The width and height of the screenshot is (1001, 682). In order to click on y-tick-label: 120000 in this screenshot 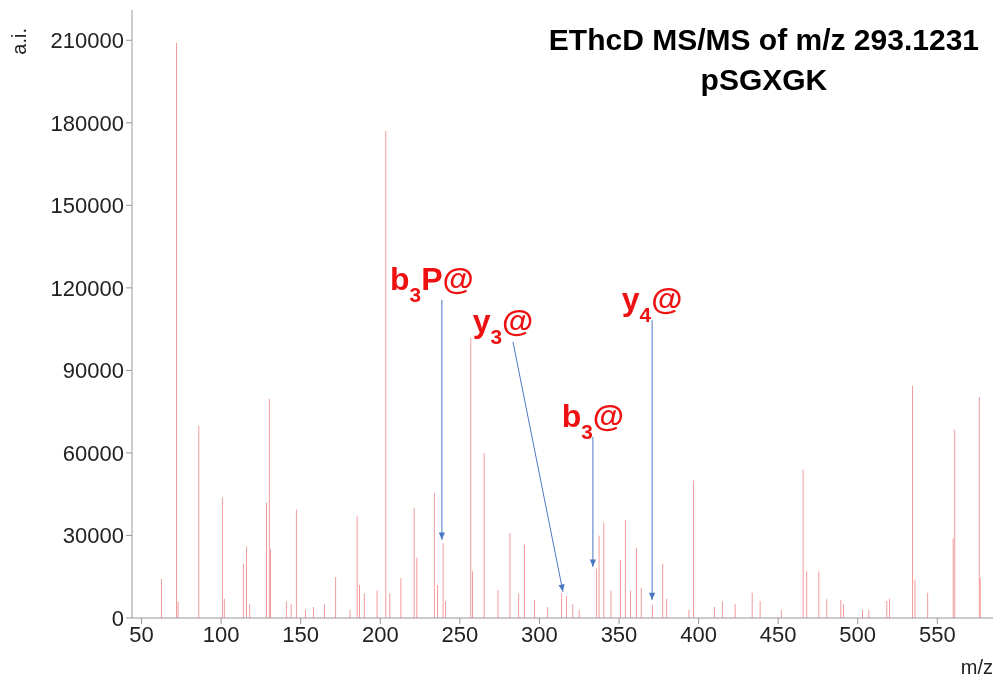, I will do `click(87, 288)`.